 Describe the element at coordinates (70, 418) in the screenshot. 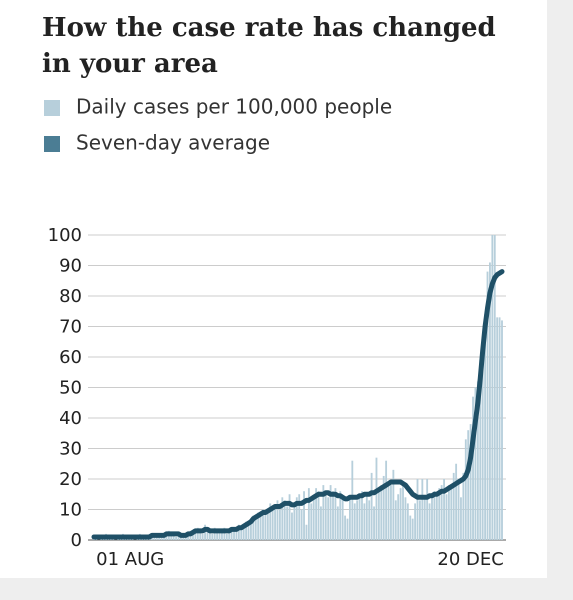

I see `y-tick-label: 40` at that location.